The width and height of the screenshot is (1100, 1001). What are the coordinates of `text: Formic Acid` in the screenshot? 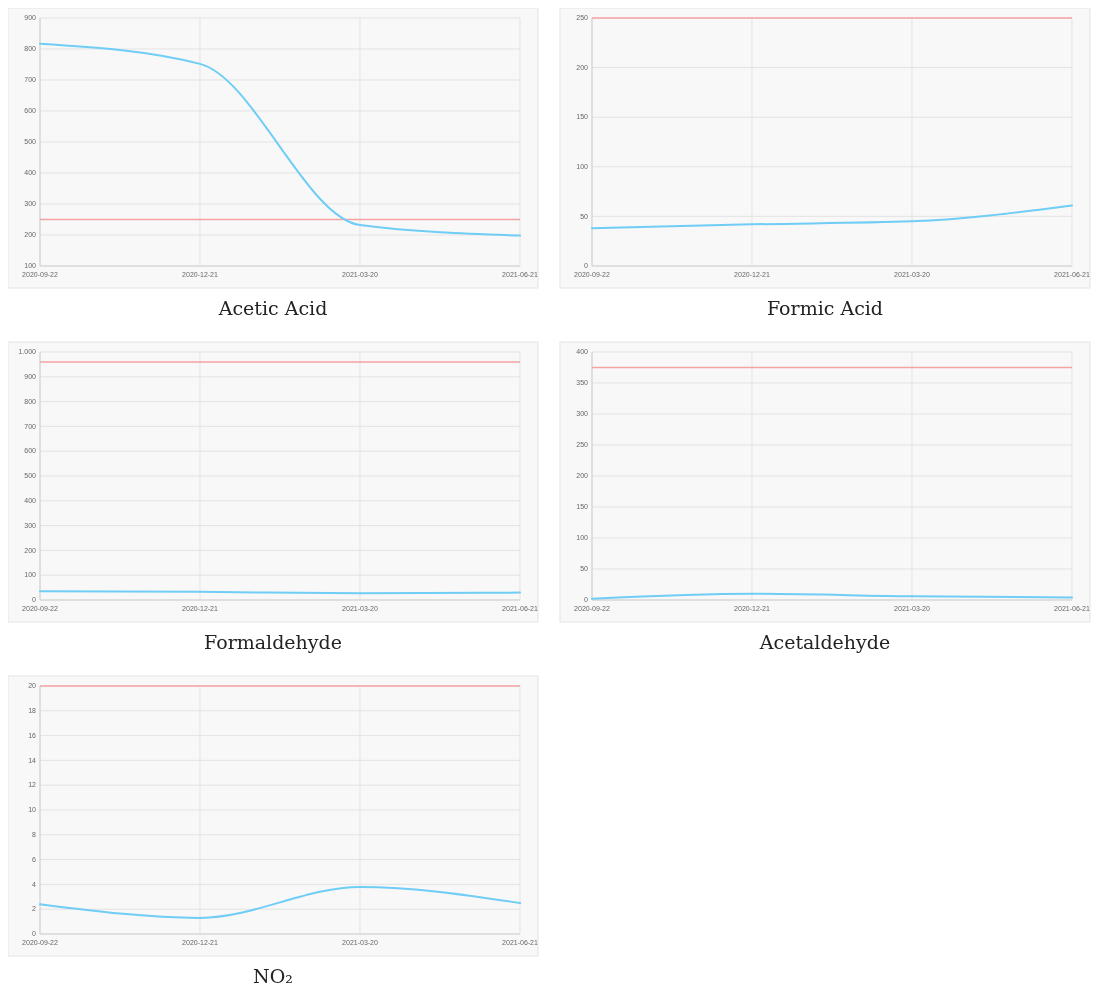 It's located at (825, 308).